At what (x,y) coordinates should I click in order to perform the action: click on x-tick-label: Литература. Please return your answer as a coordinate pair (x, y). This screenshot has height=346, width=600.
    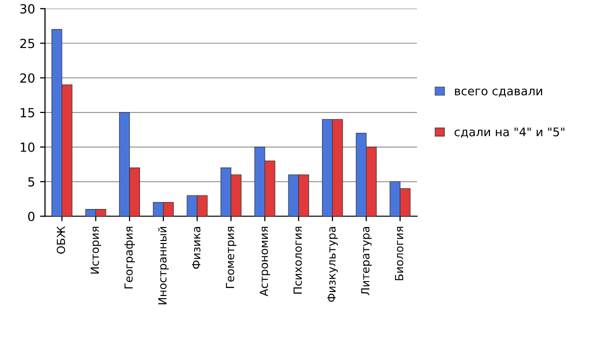
    Looking at the image, I should click on (366, 261).